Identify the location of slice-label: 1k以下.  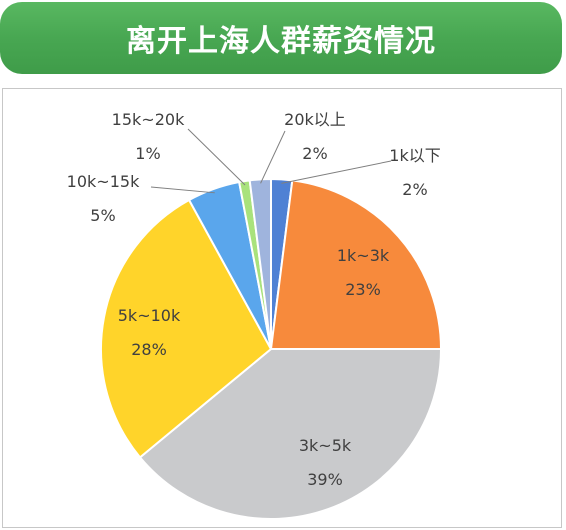
(414, 155).